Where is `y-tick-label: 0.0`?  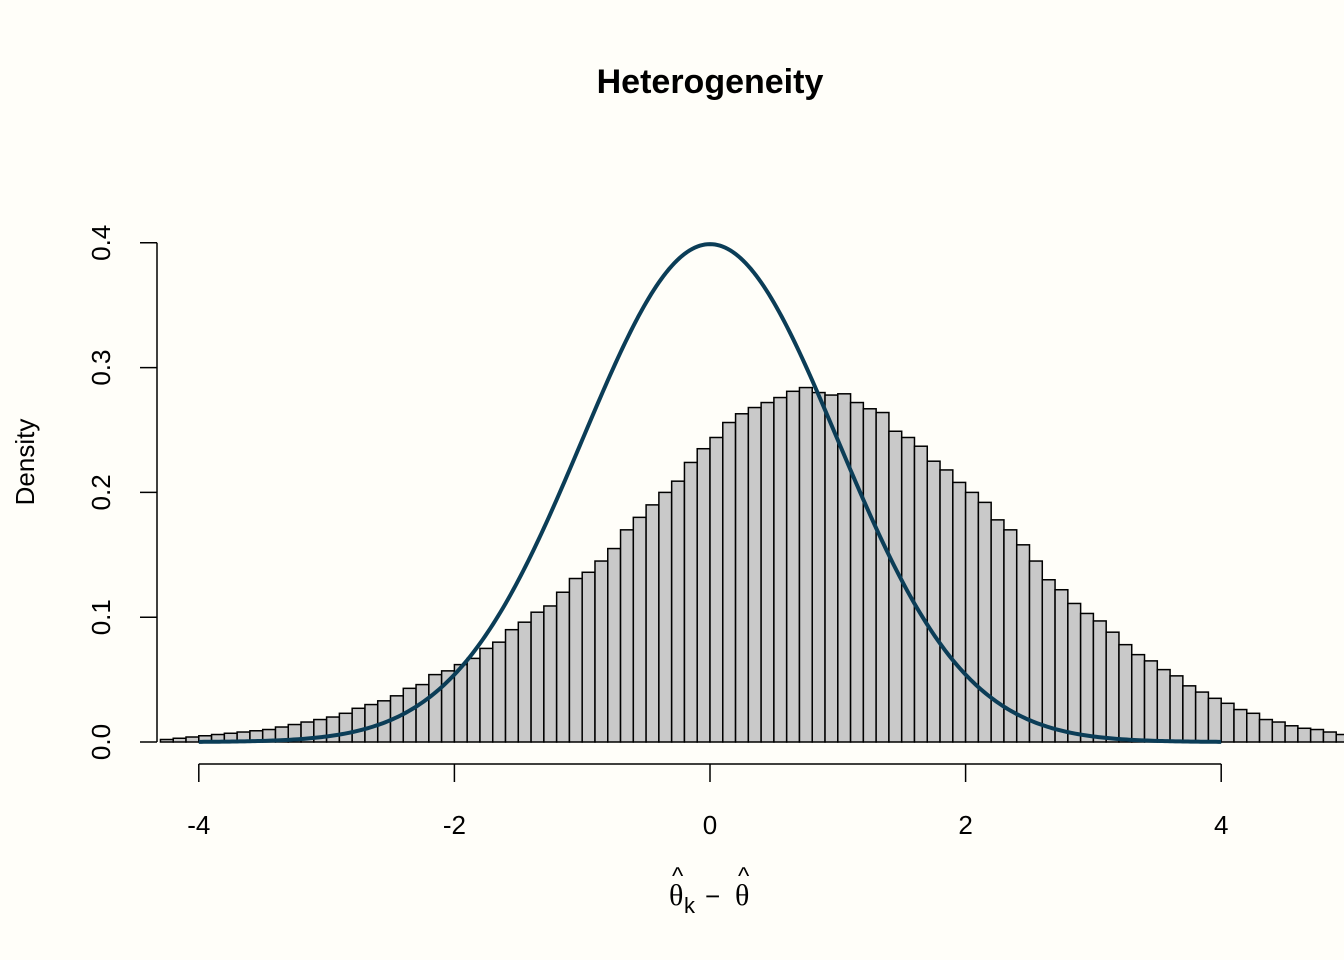 y-tick-label: 0.0 is located at coordinates (101, 742).